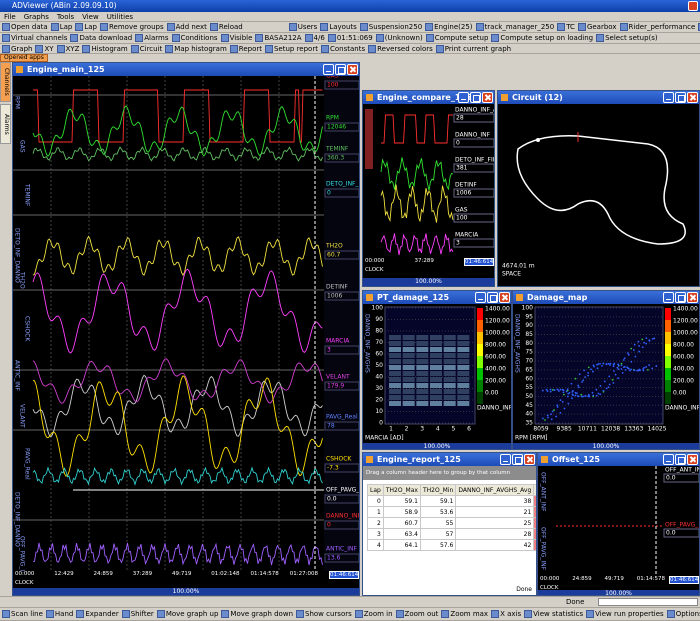 This screenshot has width=700, height=621. I want to click on toolbar-button: Conditions, so click(194, 38).